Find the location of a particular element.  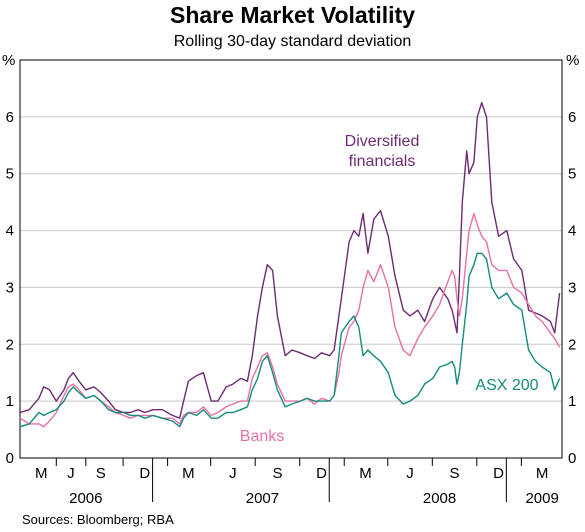

y-tick-label-right: 4 is located at coordinates (572, 231).